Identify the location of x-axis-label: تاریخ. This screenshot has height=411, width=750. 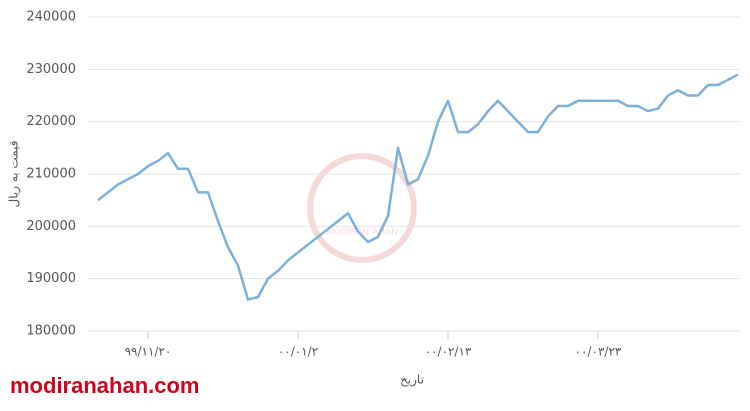
(412, 380).